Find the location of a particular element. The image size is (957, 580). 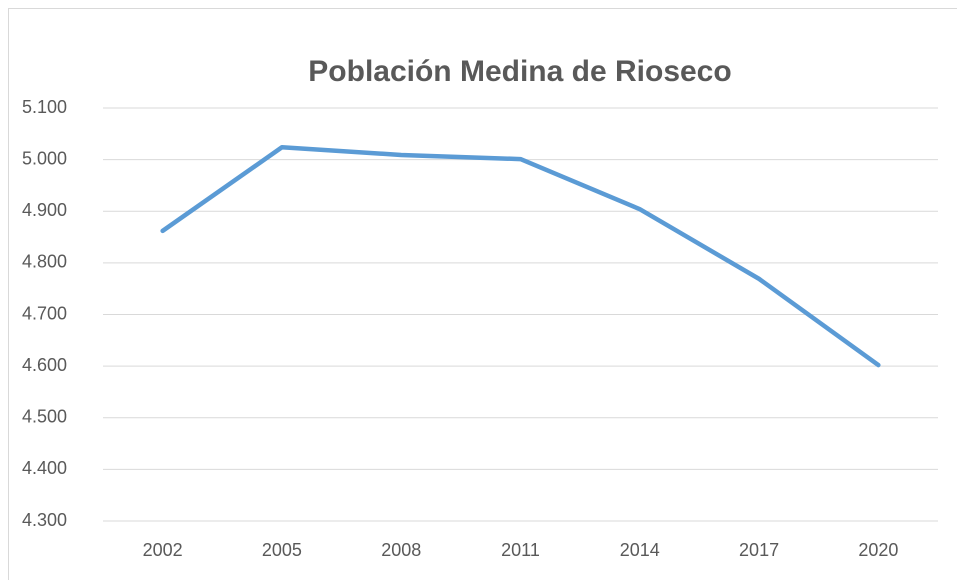

x-tick-label: 2005 is located at coordinates (282, 550).